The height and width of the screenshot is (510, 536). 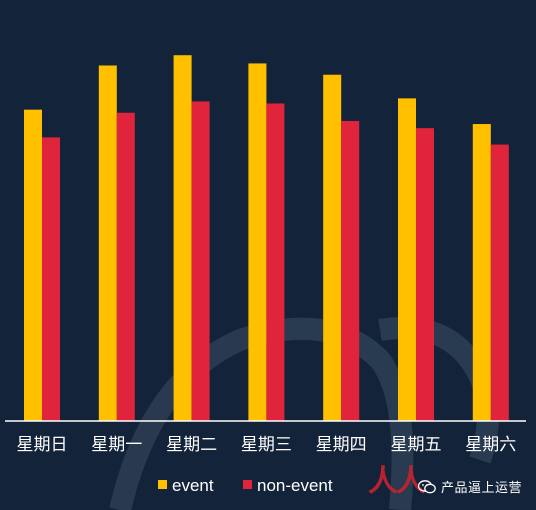 What do you see at coordinates (295, 485) in the screenshot?
I see `legend-label-non-event: non-event` at bounding box center [295, 485].